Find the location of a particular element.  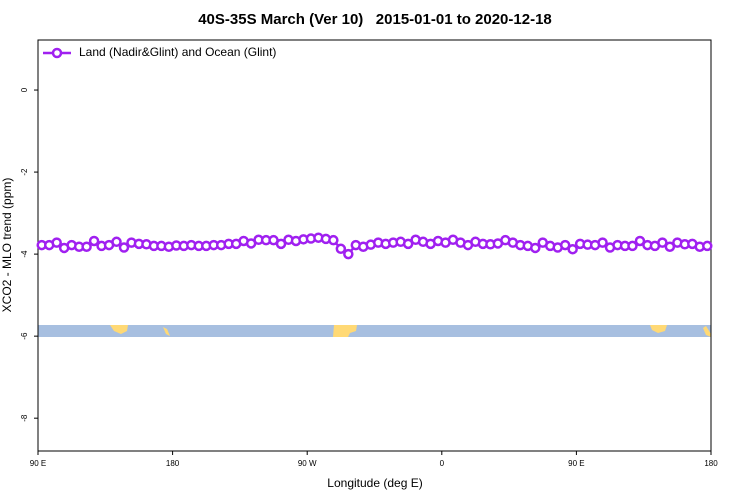

y-tick-label: -2 is located at coordinates (24, 172).